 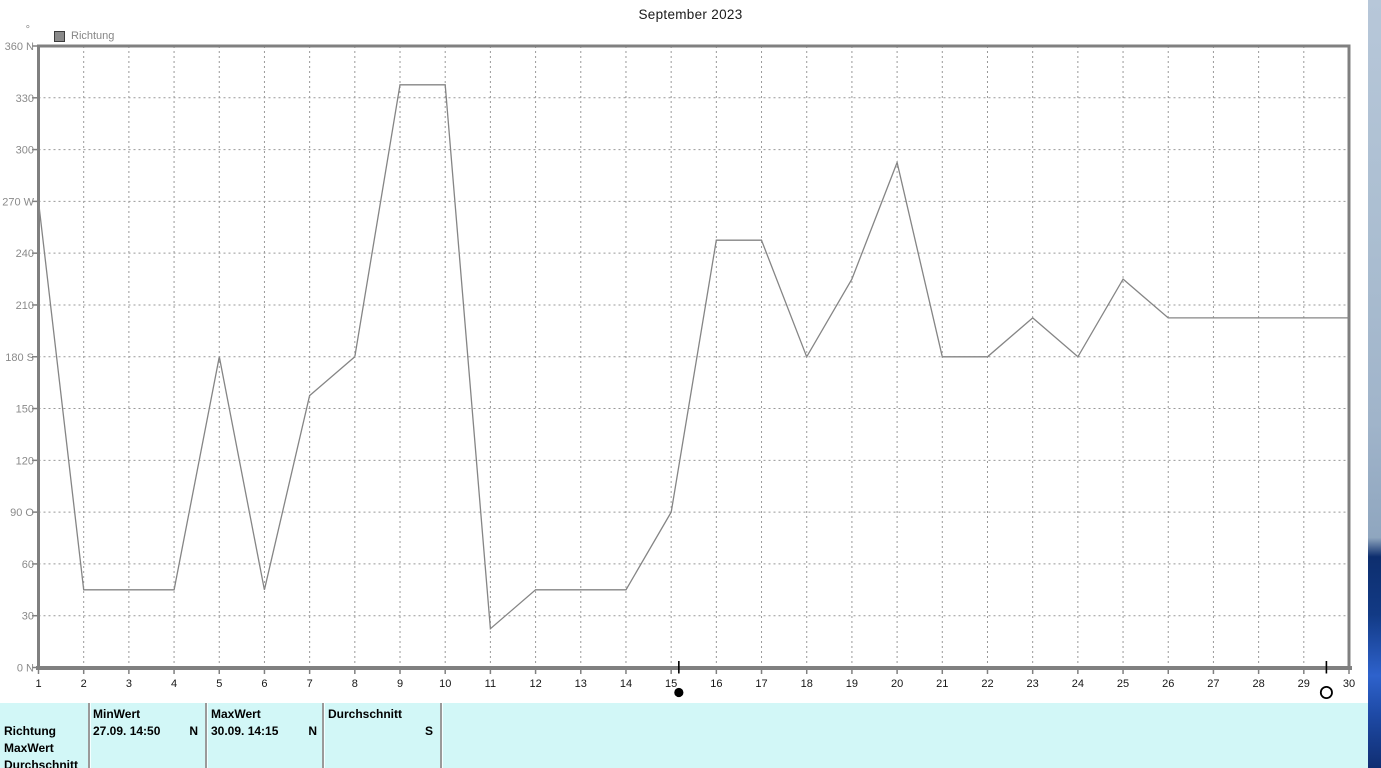 What do you see at coordinates (19, 358) in the screenshot?
I see `svg-text: 180 S` at bounding box center [19, 358].